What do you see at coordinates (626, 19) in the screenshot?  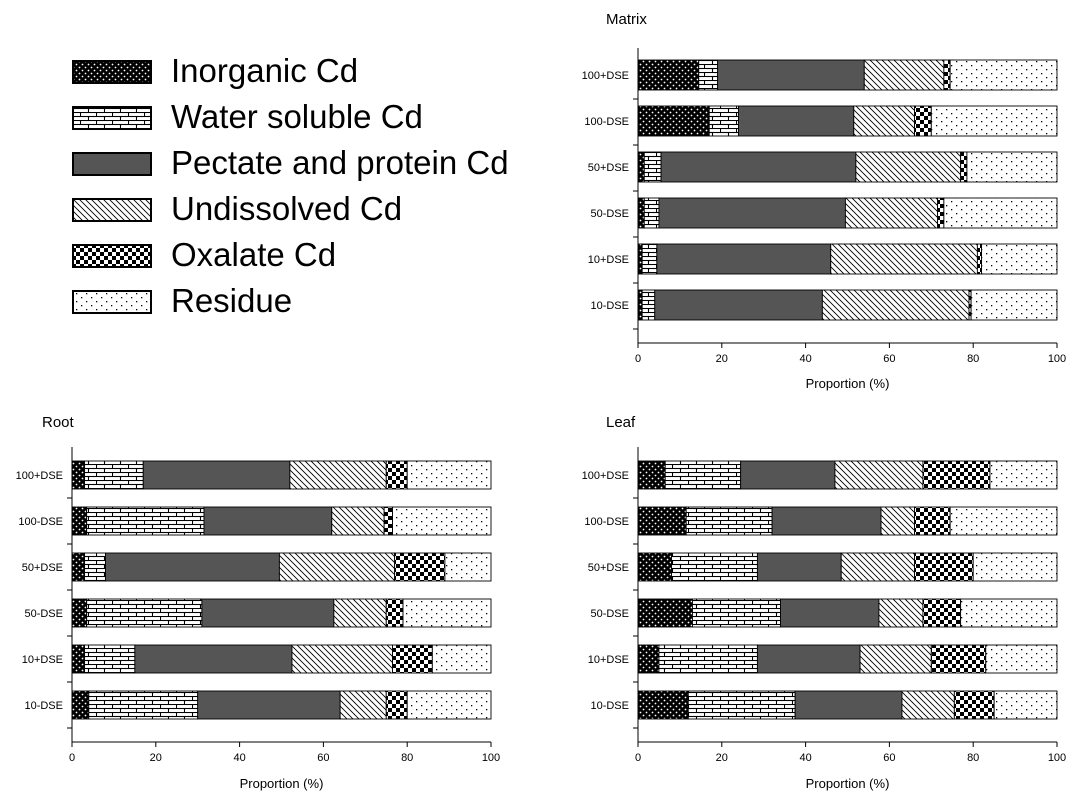 I see `chart-title: Matrix` at bounding box center [626, 19].